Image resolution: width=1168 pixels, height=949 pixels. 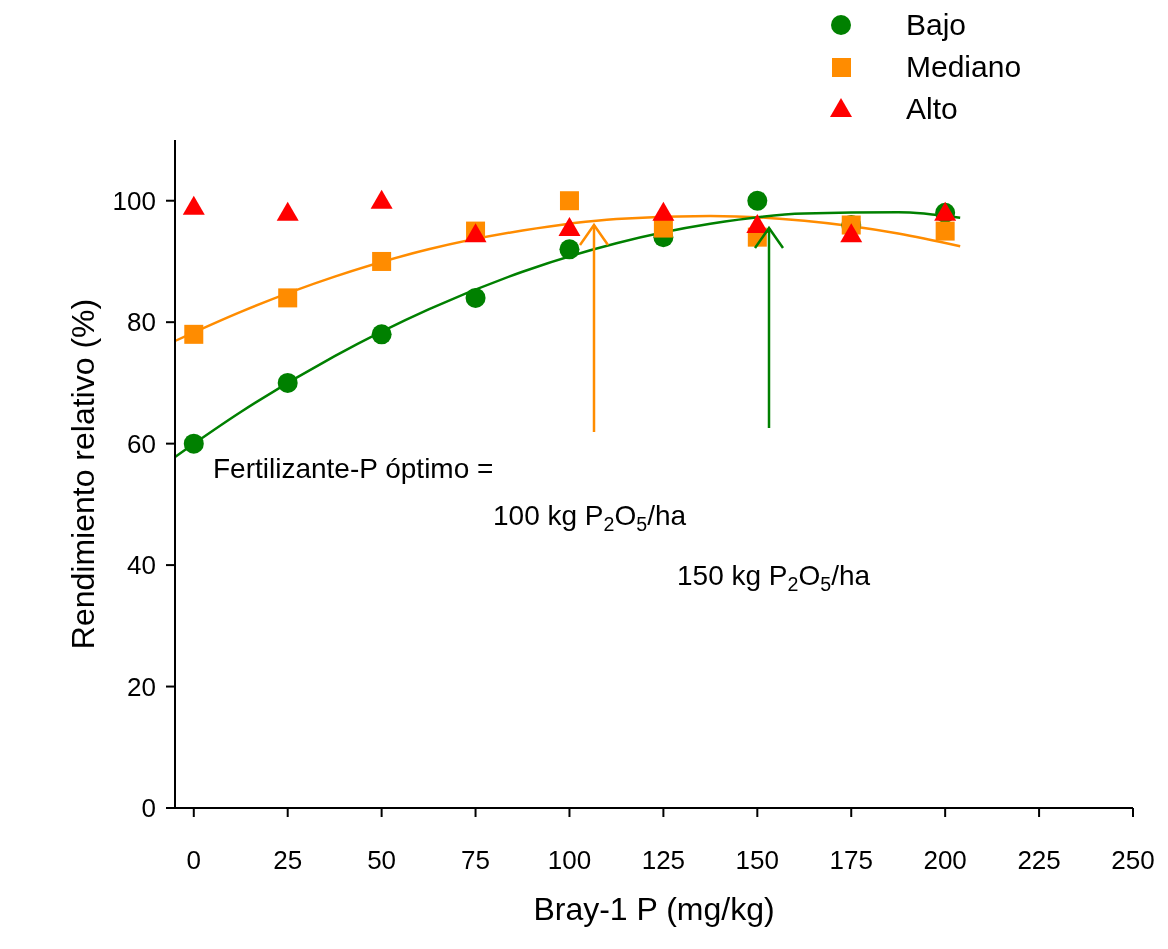 I want to click on legend-label: Alto, so click(x=932, y=109).